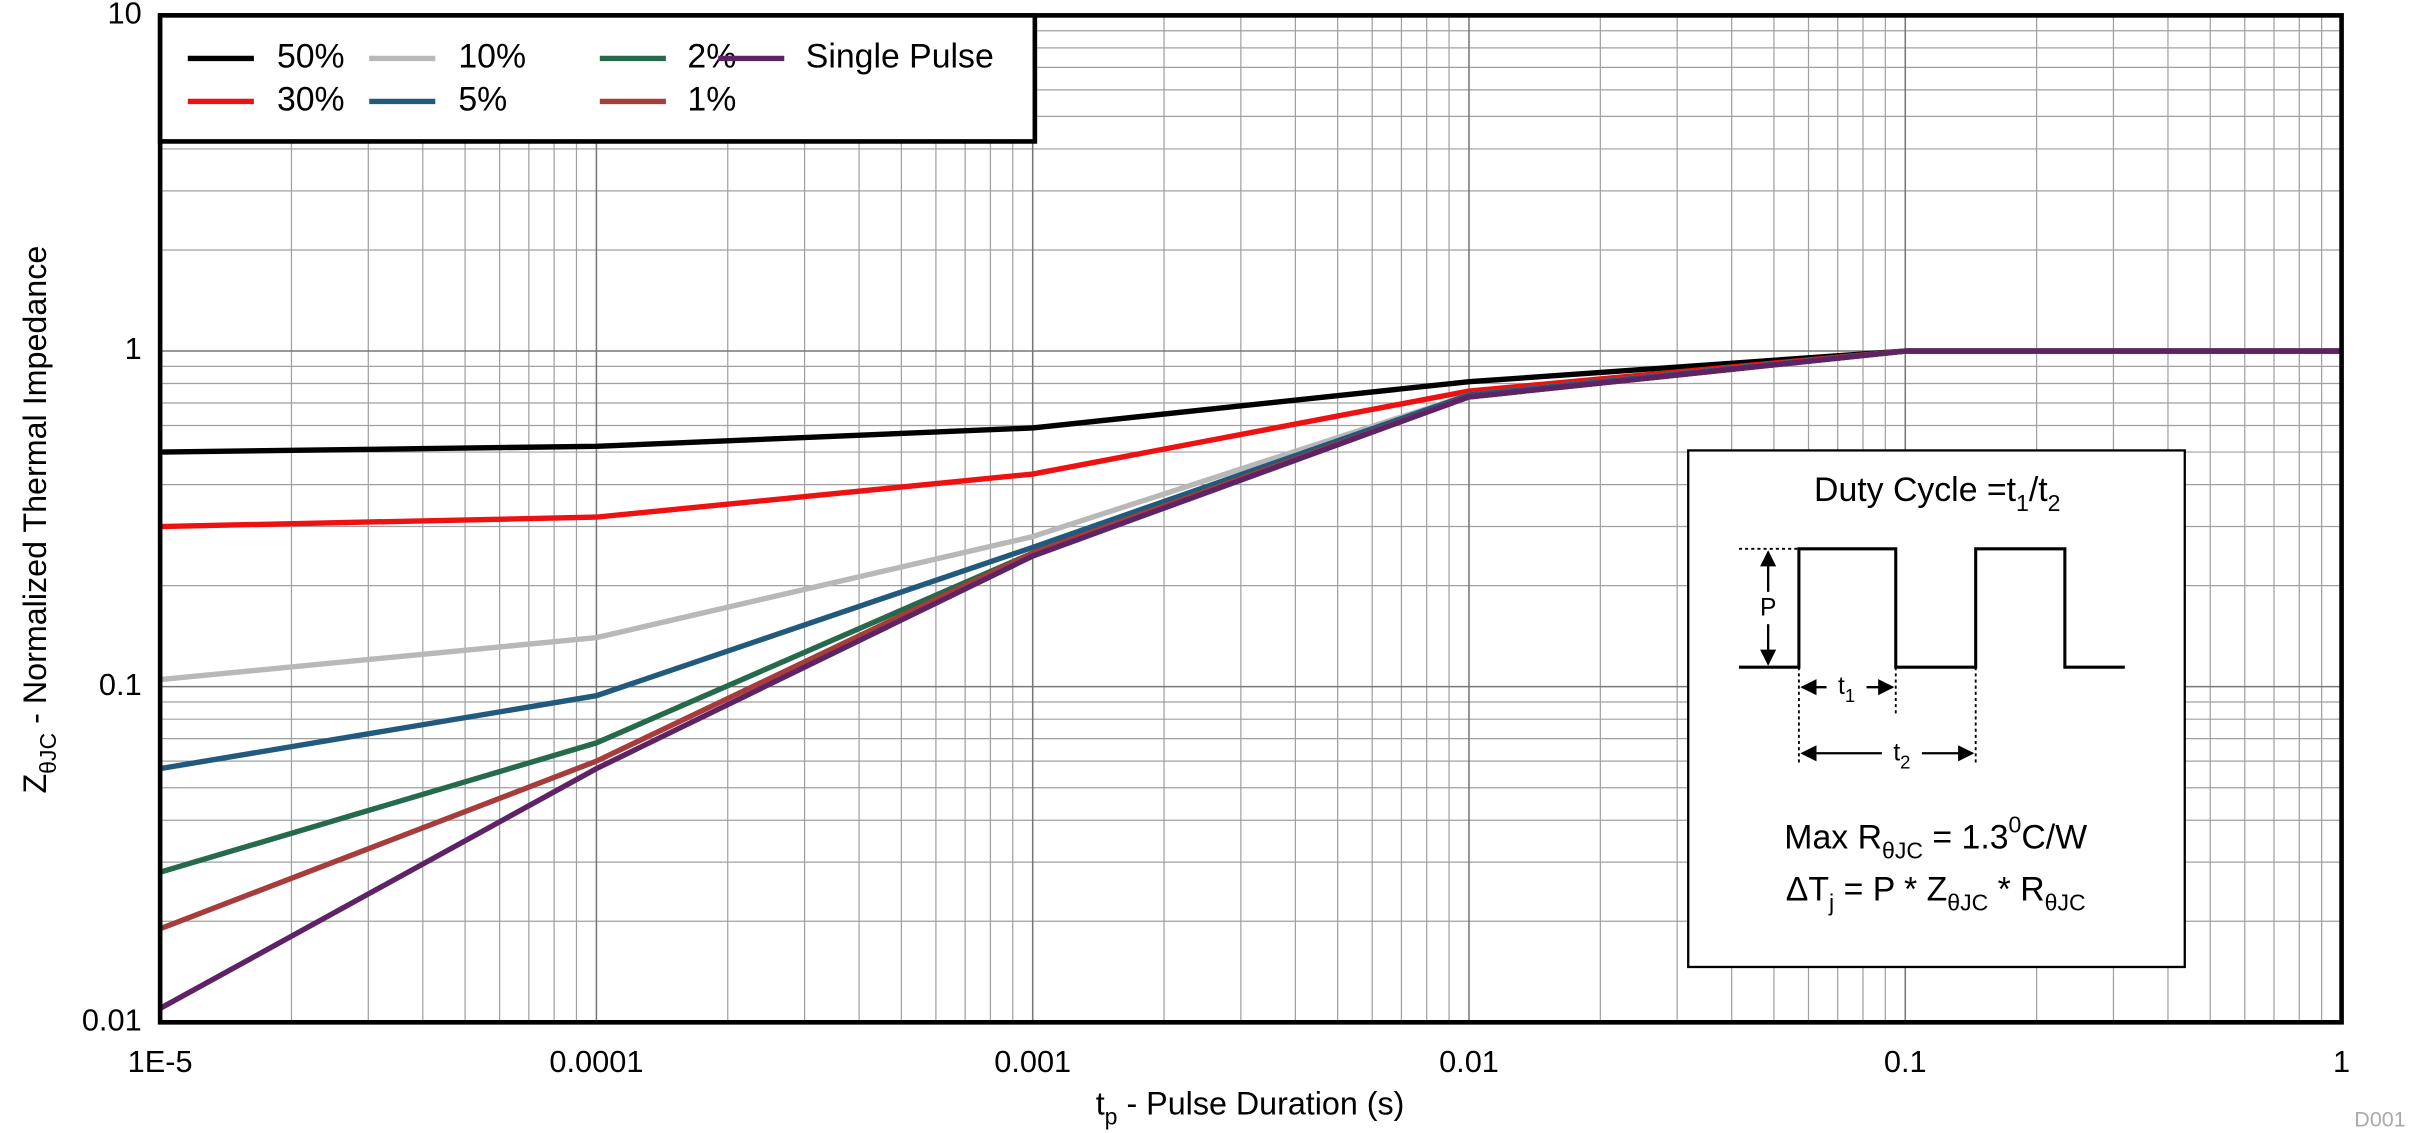  What do you see at coordinates (112, 1019) in the screenshot?
I see `y-tick-label: 0.01` at bounding box center [112, 1019].